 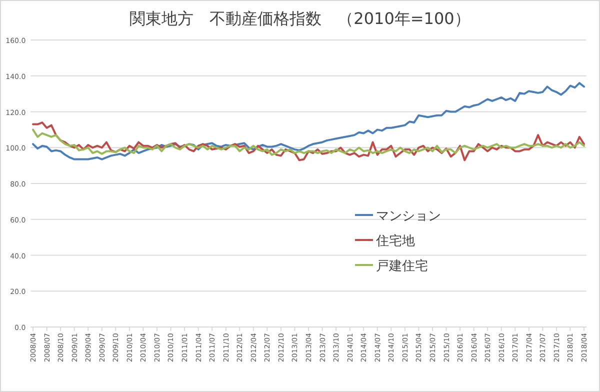 I want to click on legend-label: 戸建住宅, so click(x=402, y=266).